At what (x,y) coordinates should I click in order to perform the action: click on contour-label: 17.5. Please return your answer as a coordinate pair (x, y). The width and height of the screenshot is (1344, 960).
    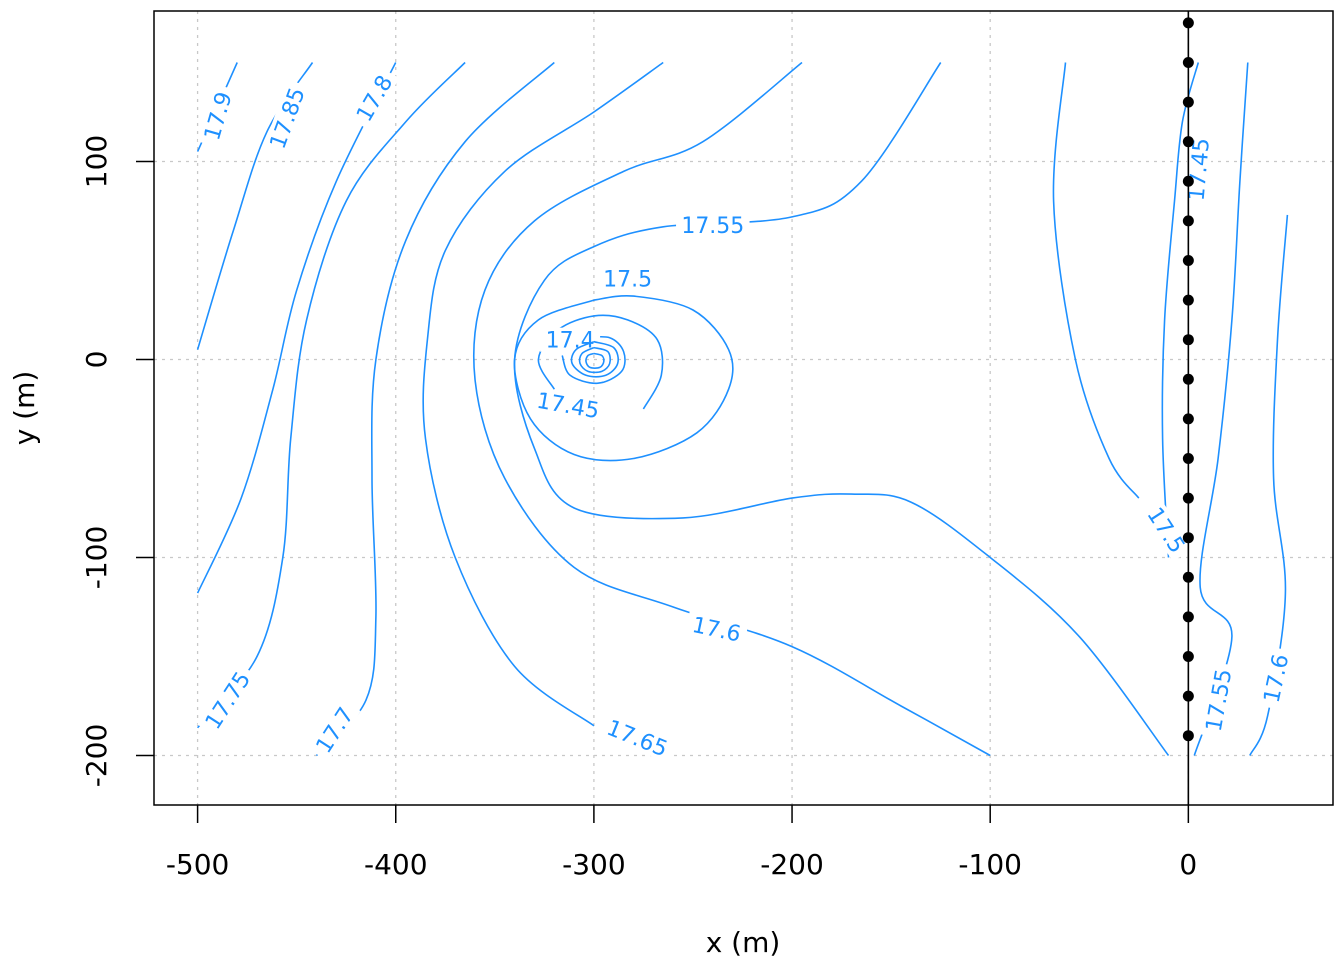
    Looking at the image, I should click on (627, 279).